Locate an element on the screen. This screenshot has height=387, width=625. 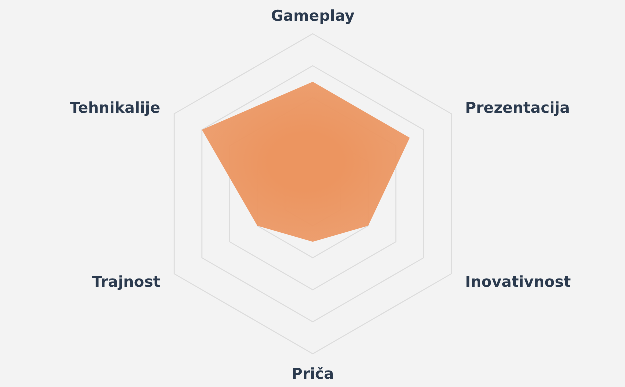
spoke-label: Gameplay is located at coordinates (313, 16).